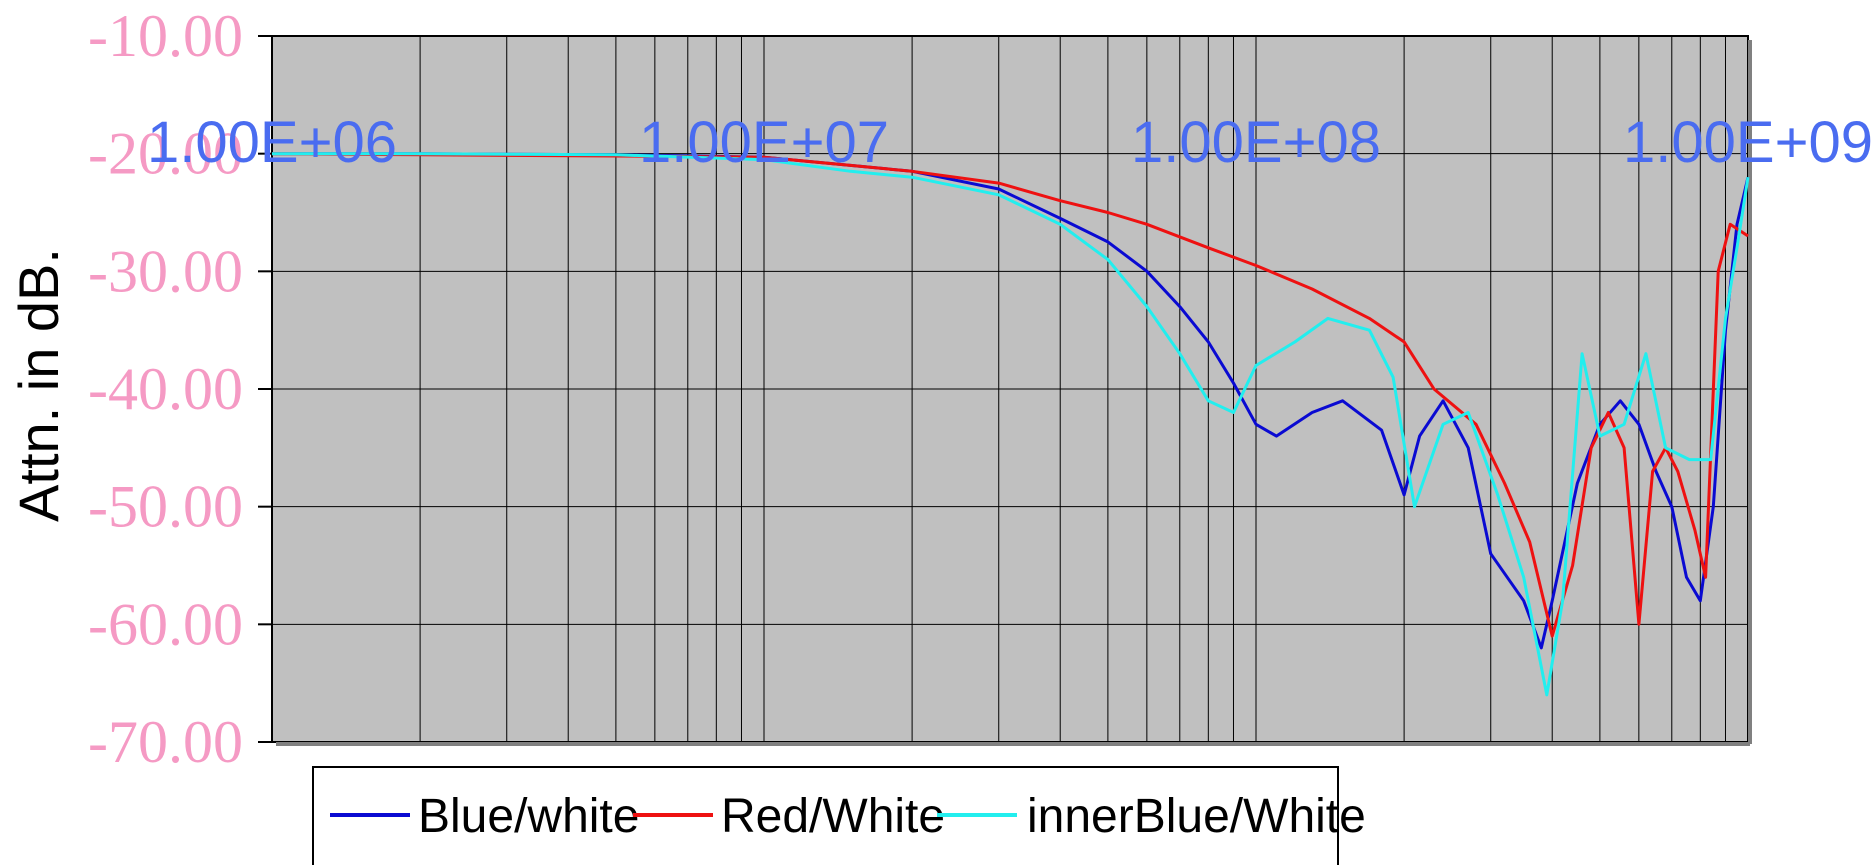  I want to click on legend-label: innerBlue/White, so click(1196, 816).